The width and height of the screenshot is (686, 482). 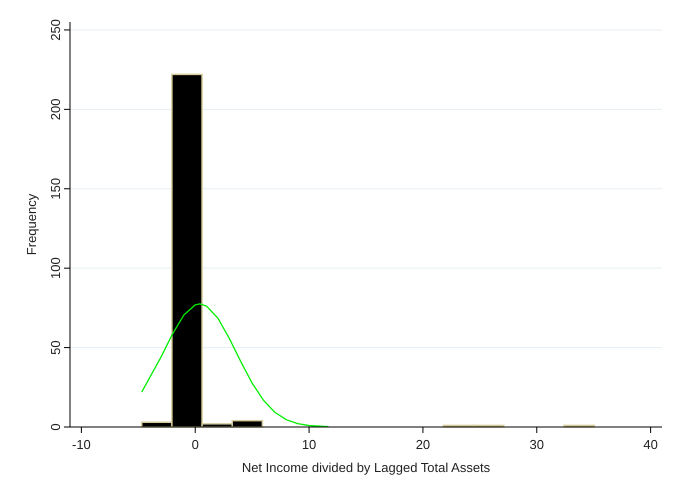 I want to click on y-tick-label: 100, so click(x=55, y=268).